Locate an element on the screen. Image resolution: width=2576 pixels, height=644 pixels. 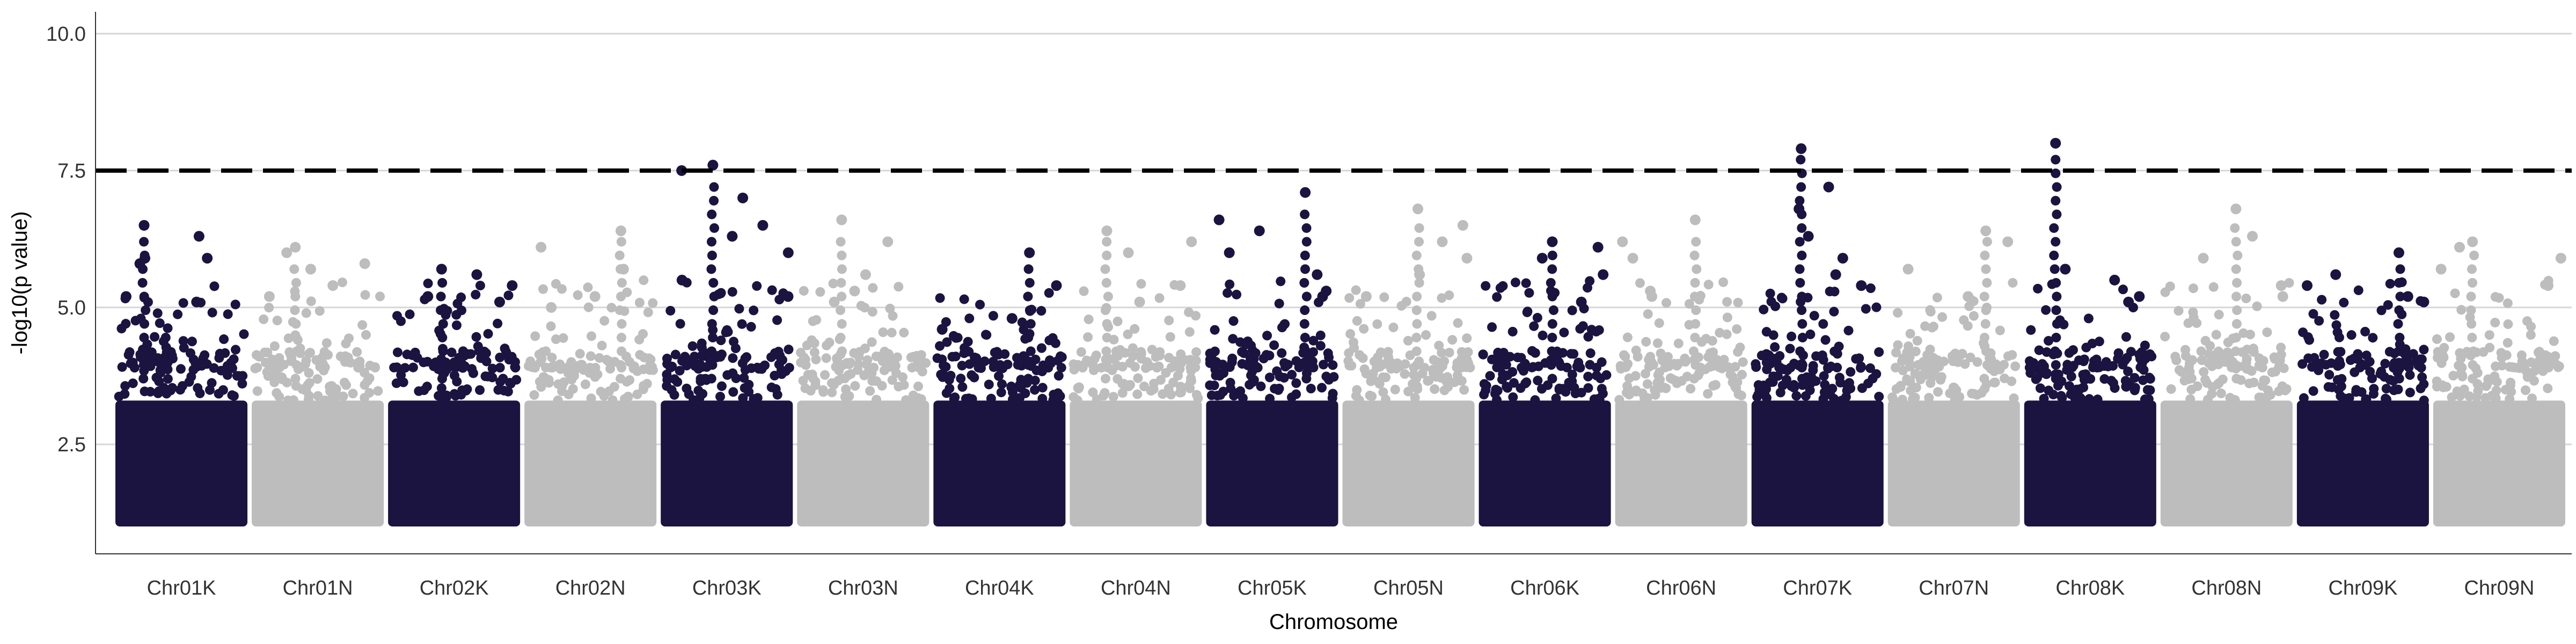
snp-bulk-chr09k is located at coordinates (2362, 463).